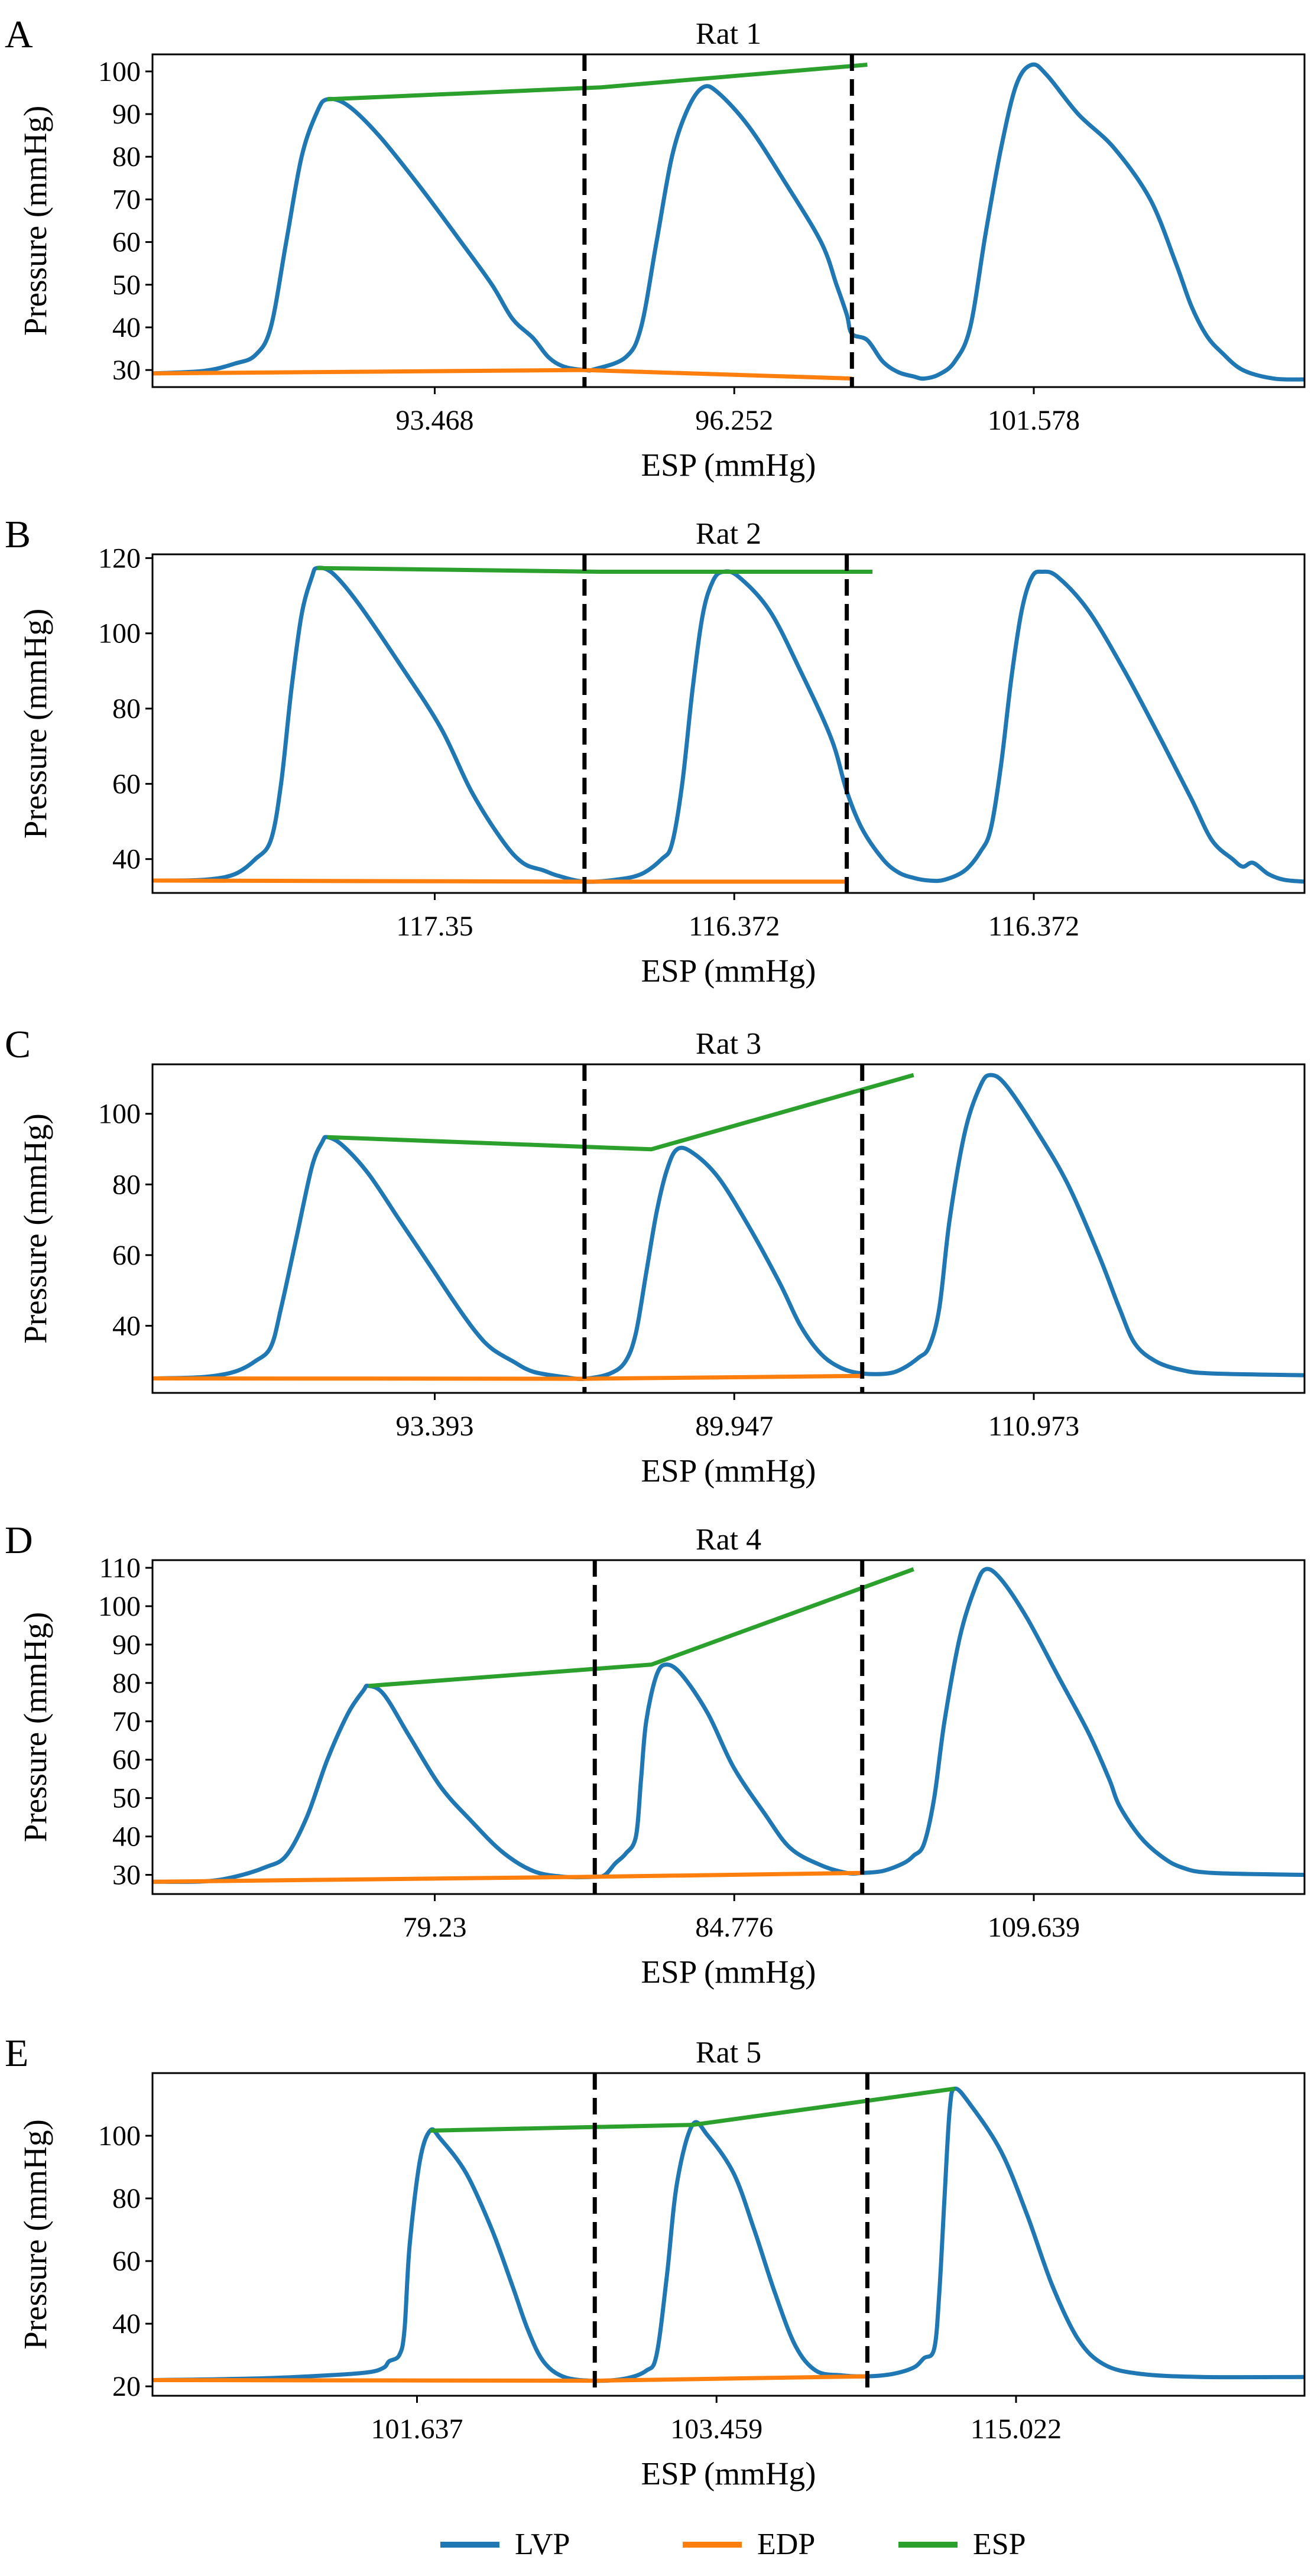 The height and width of the screenshot is (2576, 1311). I want to click on panel-label: B, so click(18, 534).